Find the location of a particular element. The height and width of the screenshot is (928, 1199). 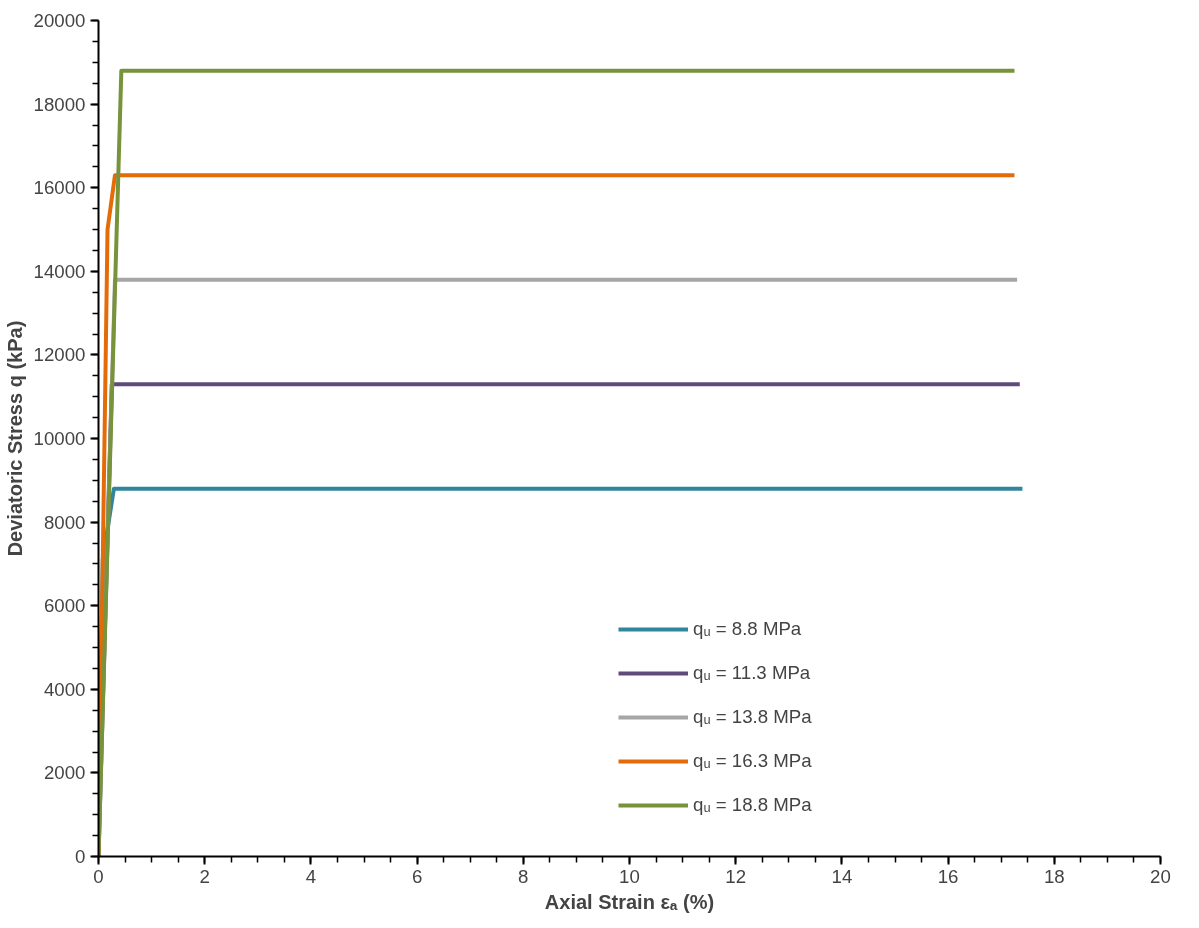

x-tick-label: 4 is located at coordinates (311, 876).